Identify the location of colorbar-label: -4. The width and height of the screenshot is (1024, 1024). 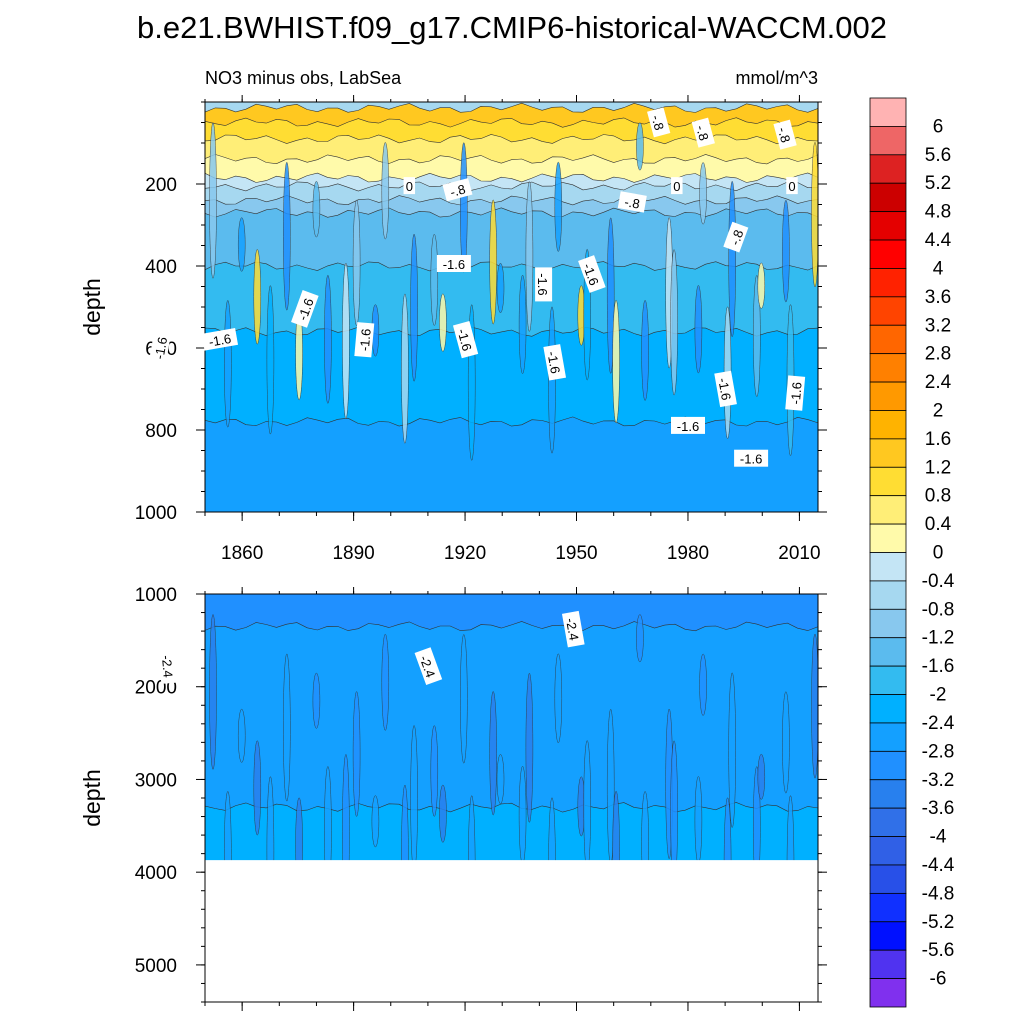
(938, 837).